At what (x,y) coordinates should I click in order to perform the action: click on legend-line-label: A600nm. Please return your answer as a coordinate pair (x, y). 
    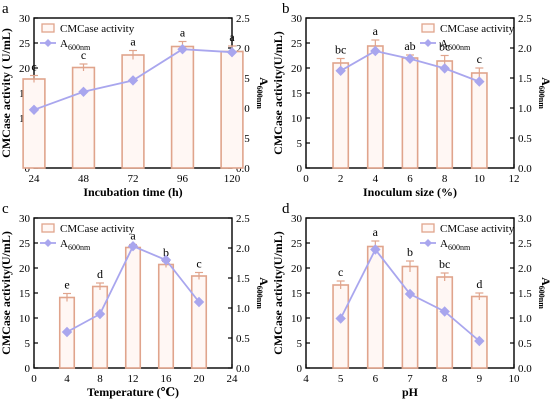
    Looking at the image, I should click on (75, 45).